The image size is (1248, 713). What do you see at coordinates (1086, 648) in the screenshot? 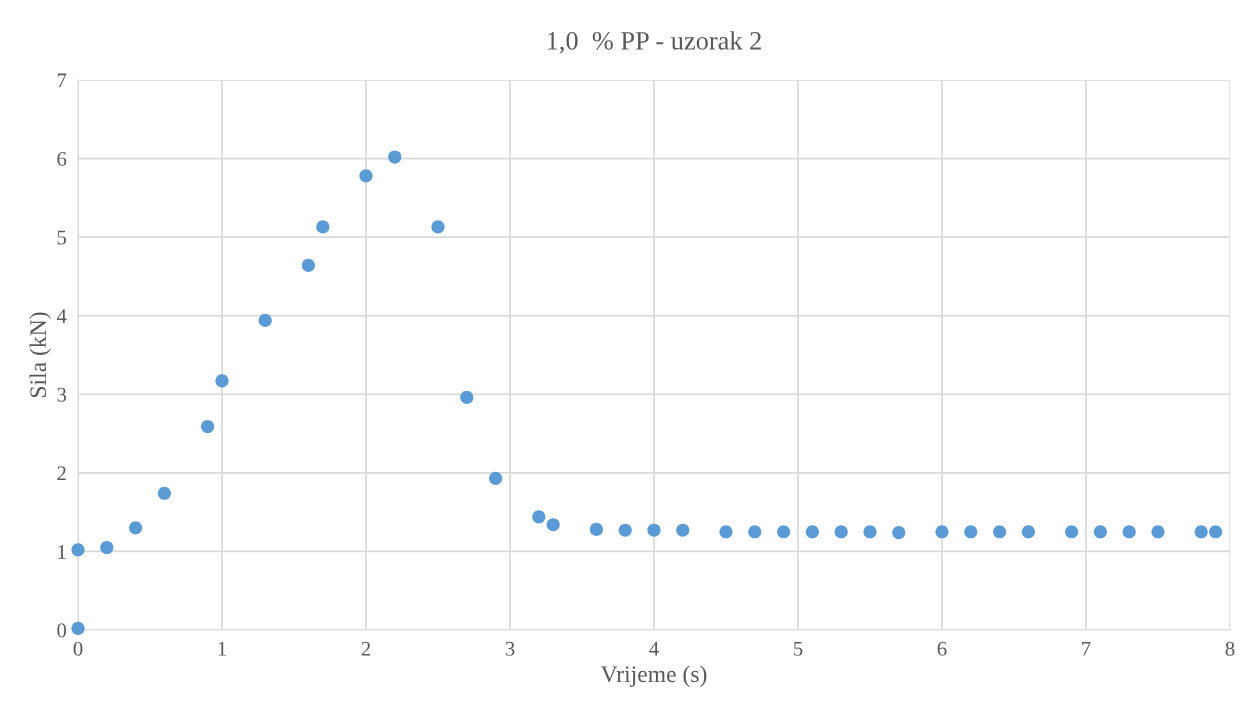
I see `x-tick-label: 7` at bounding box center [1086, 648].